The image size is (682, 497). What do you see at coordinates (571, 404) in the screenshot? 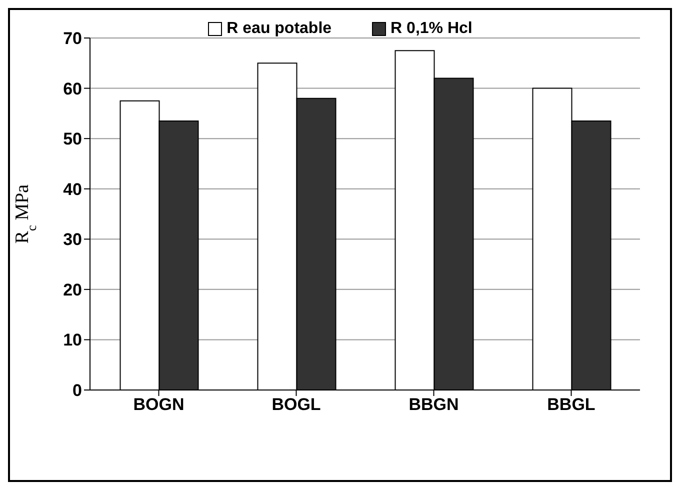
I see `x-tick-label: BBGL` at bounding box center [571, 404].